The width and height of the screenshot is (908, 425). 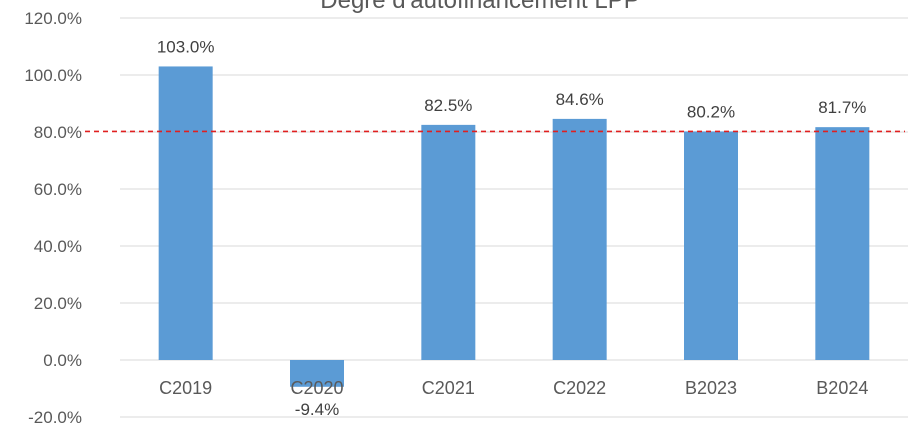 I want to click on data-label: 80.2%, so click(x=711, y=111).